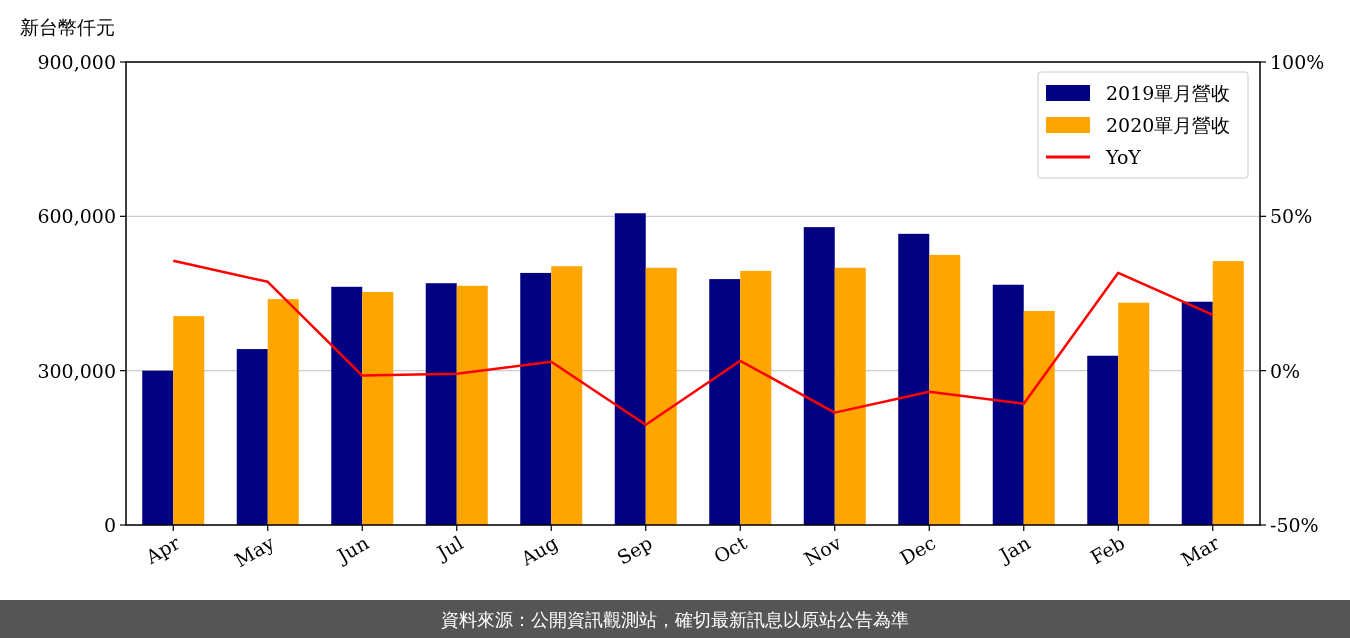 The image size is (1350, 638). Describe the element at coordinates (1123, 157) in the screenshot. I see `legend-label: YoY` at that location.